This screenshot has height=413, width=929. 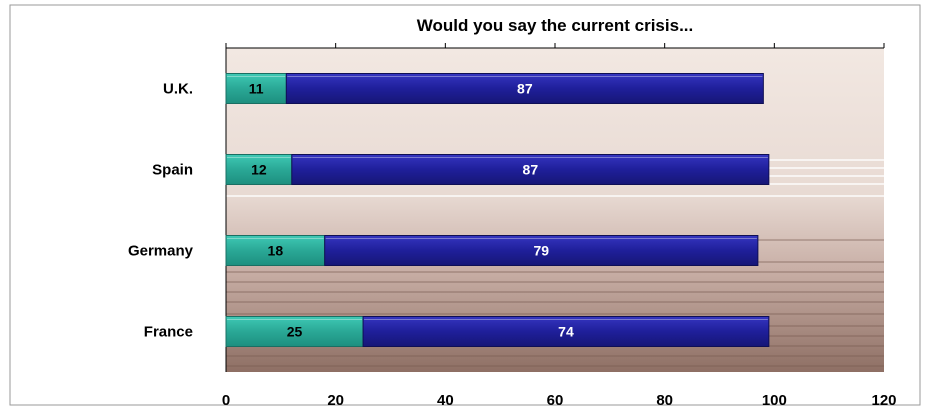 What do you see at coordinates (168, 332) in the screenshot?
I see `category-label: France` at bounding box center [168, 332].